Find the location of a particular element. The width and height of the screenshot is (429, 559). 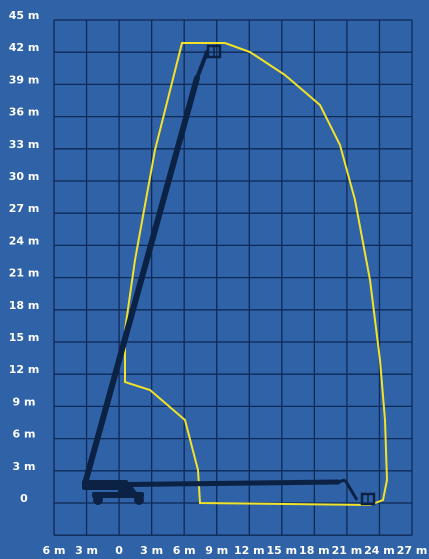

y-label: 6 m is located at coordinates (24, 434).